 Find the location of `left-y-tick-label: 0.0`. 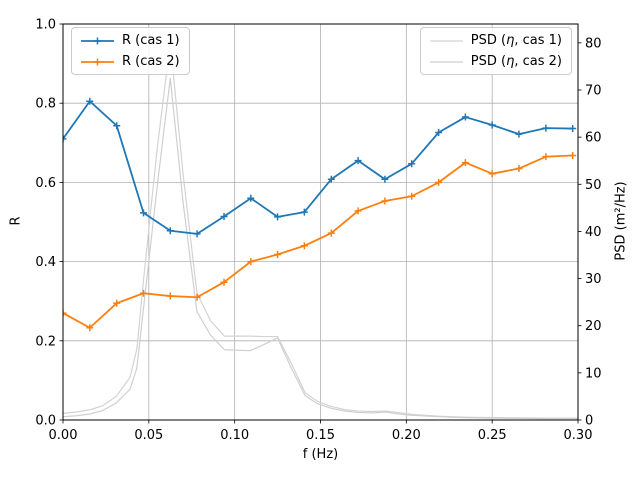

left-y-tick-label: 0.0 is located at coordinates (45, 421).